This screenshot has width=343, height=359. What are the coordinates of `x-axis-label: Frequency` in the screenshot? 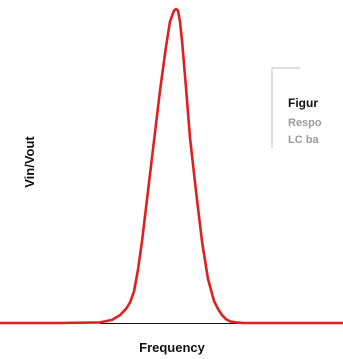 It's located at (172, 347).